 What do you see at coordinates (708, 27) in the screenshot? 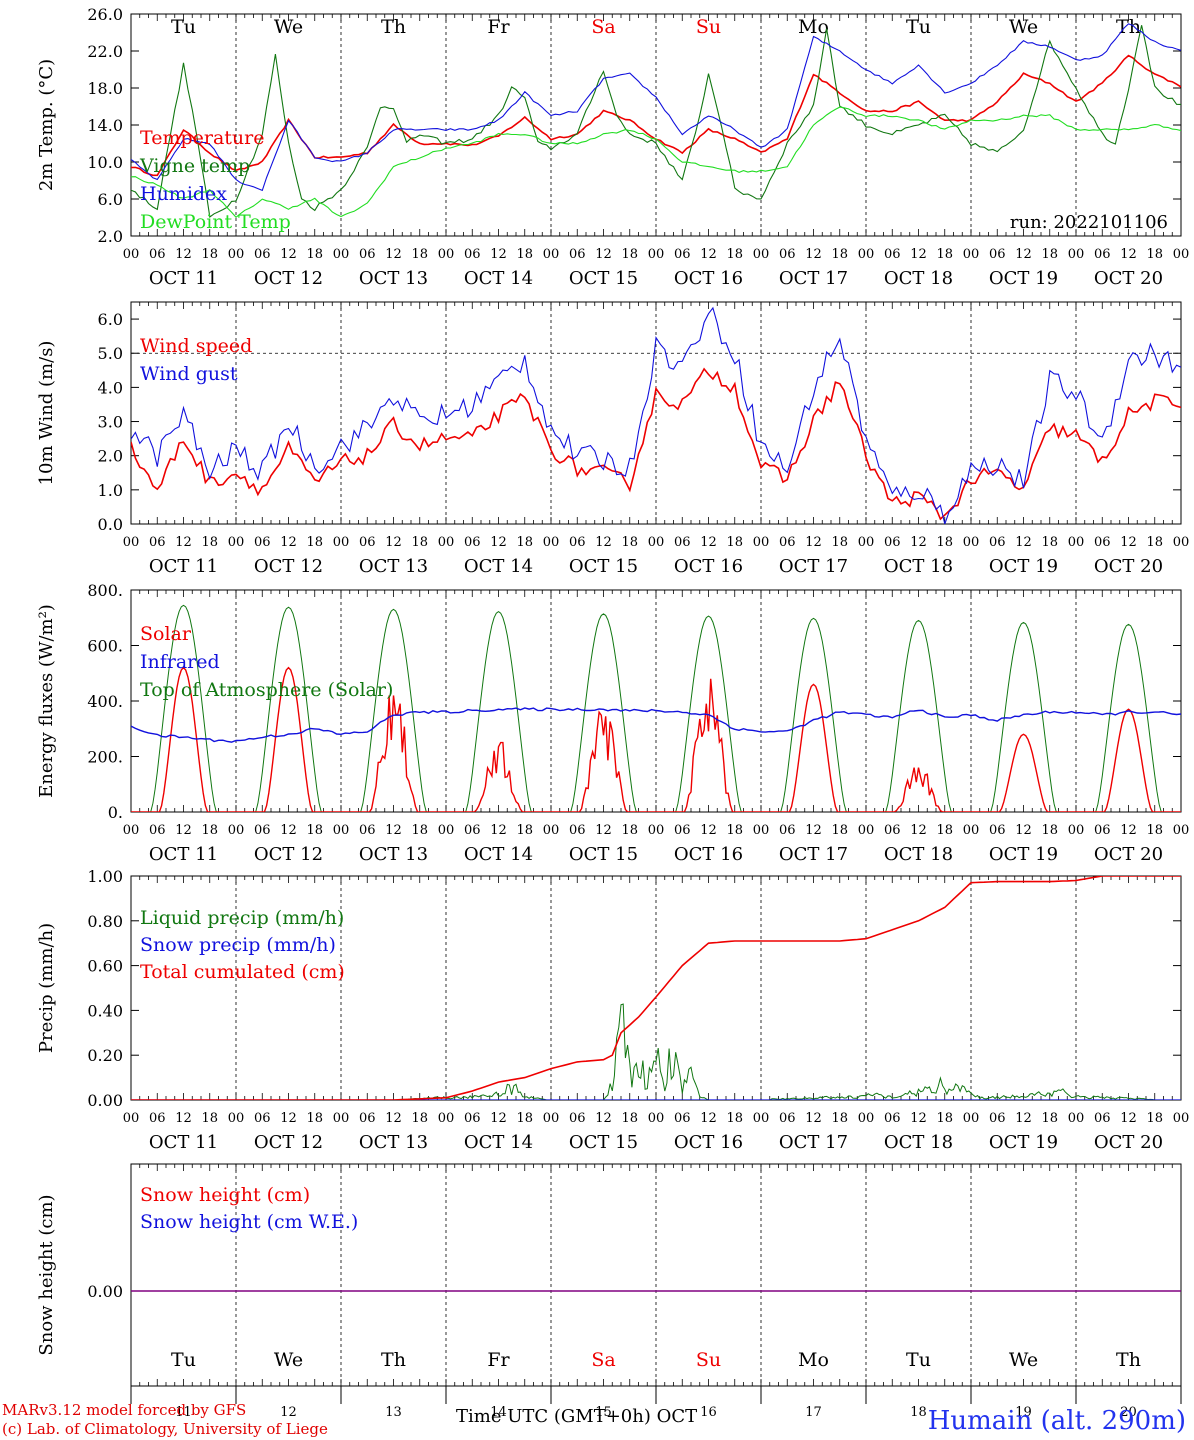
I see `weekday-label: Su` at bounding box center [708, 27].